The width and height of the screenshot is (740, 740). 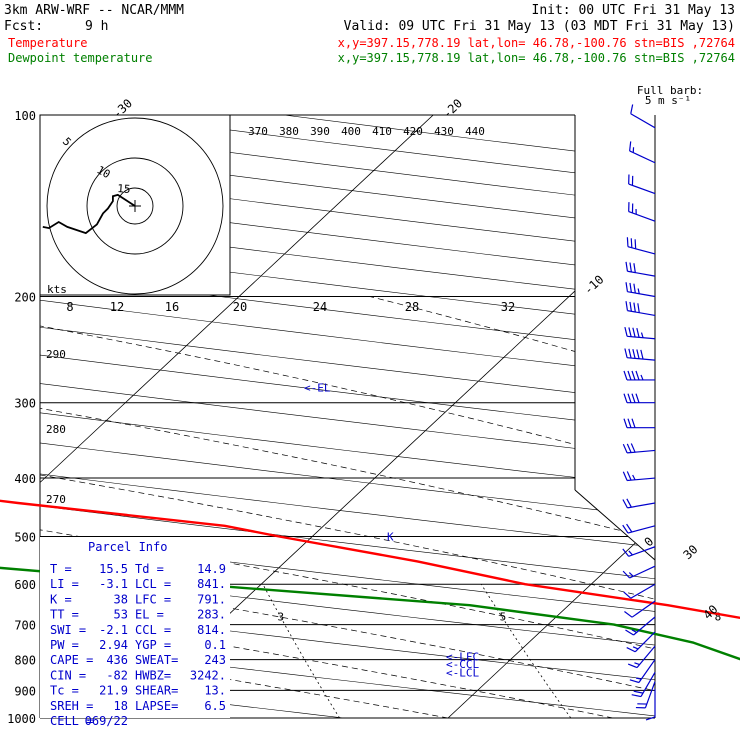 I want to click on parcel-info-key: K =, so click(x=61, y=599).